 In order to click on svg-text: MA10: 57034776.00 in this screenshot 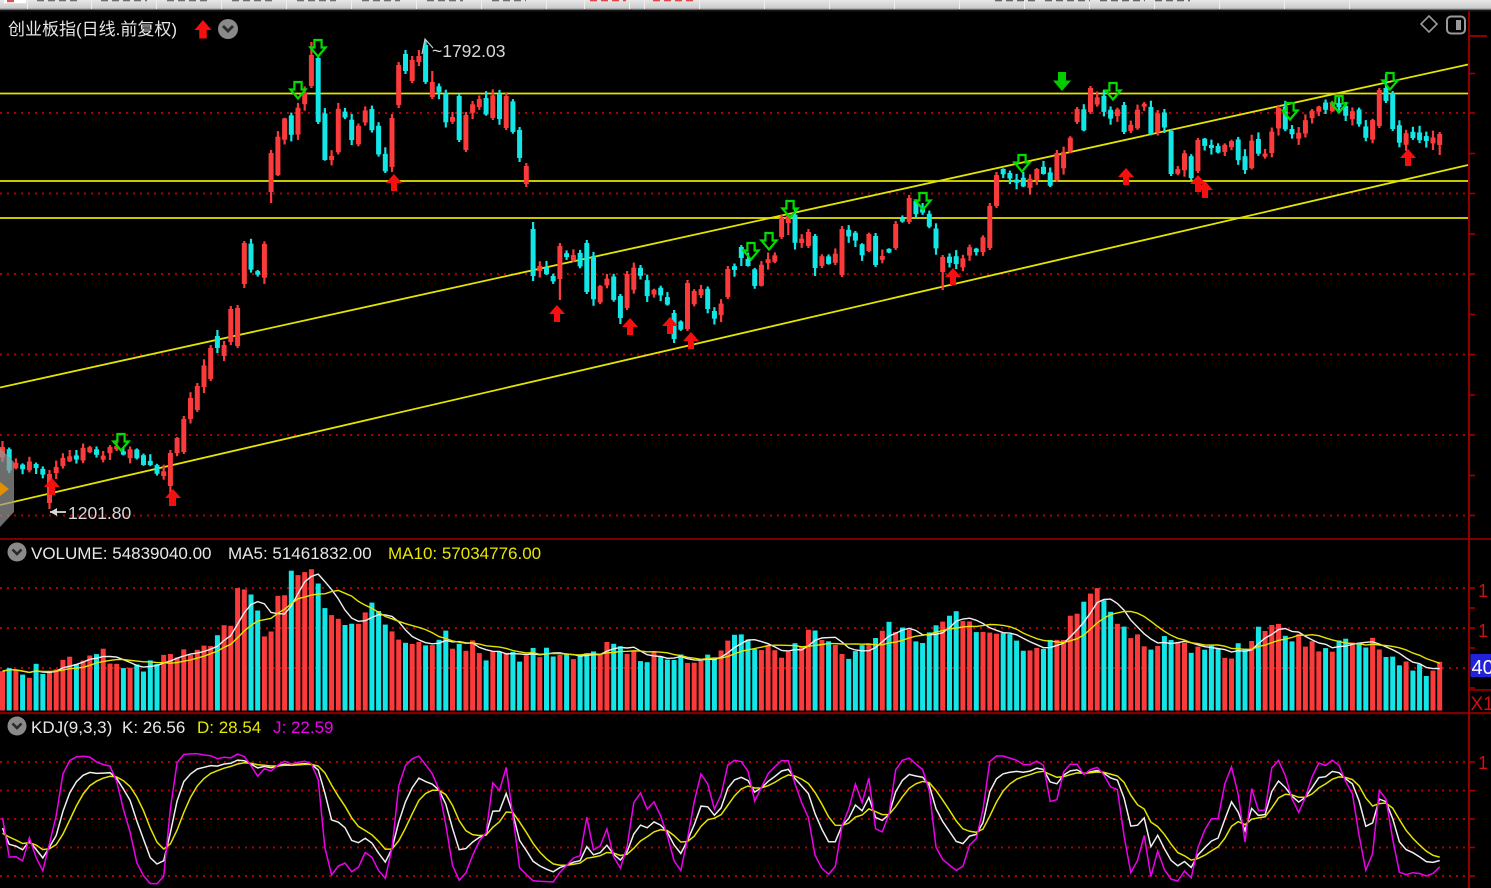, I will do `click(464, 553)`.